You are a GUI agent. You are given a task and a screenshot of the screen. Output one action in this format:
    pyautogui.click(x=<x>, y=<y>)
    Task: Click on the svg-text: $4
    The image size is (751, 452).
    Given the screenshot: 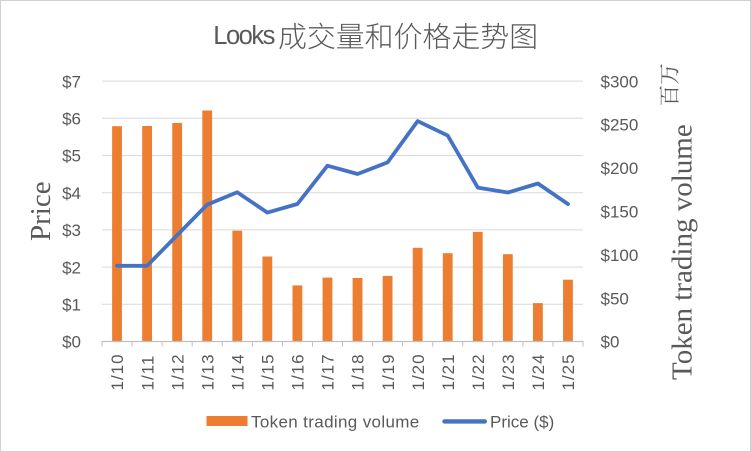 What is the action you would take?
    pyautogui.click(x=71, y=193)
    